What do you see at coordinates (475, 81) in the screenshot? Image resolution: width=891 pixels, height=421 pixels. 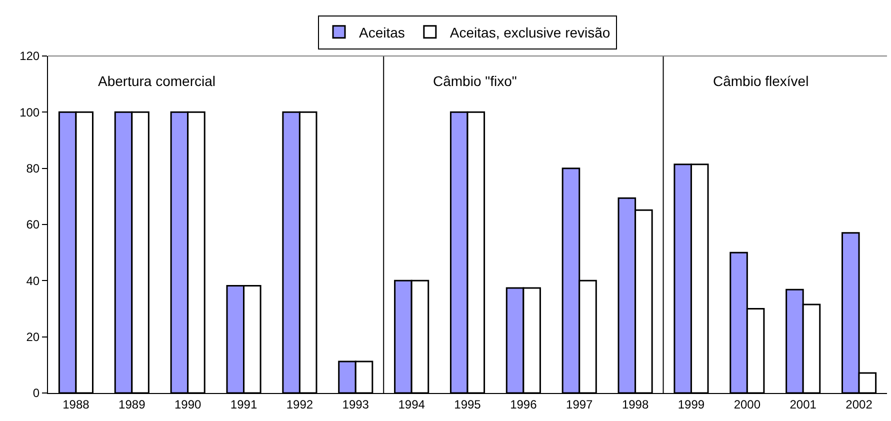 I see `annotation: Câmbio "fixo"` at bounding box center [475, 81].